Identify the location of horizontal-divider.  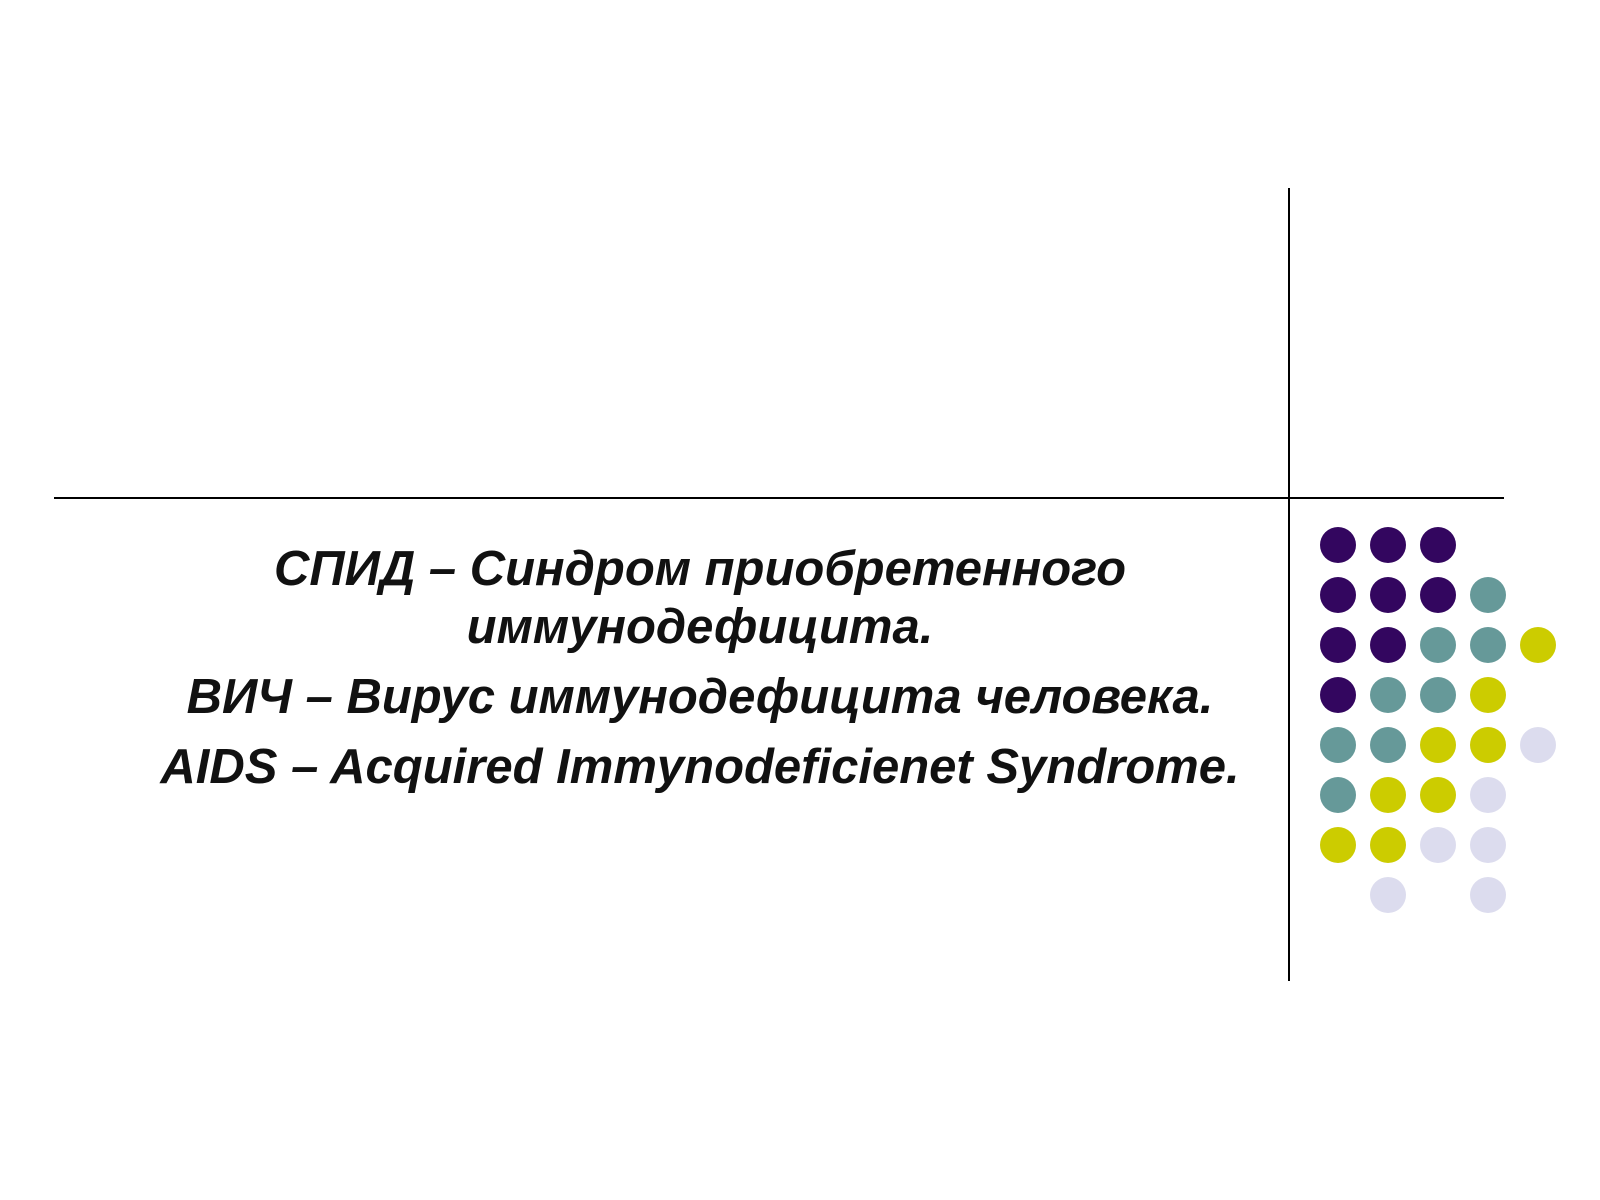
(779, 498).